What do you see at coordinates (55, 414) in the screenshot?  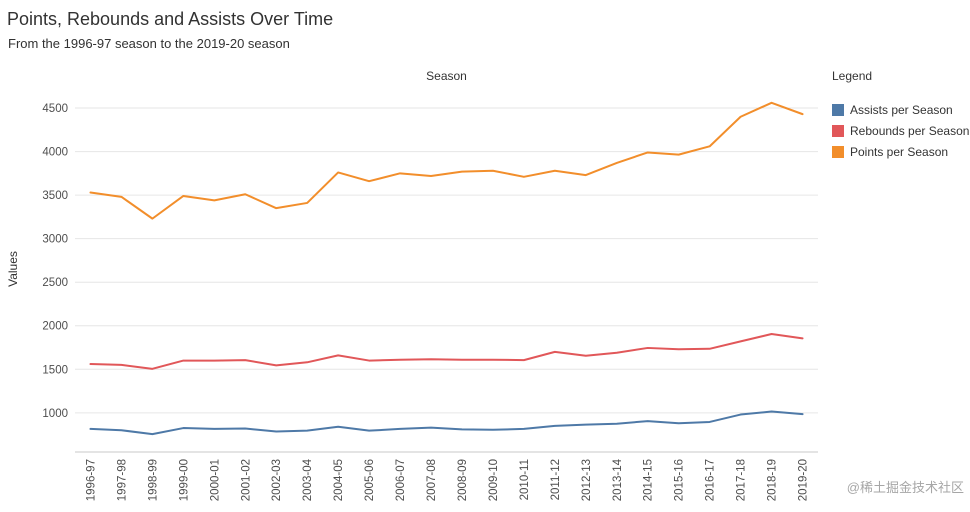 I see `y-tick-label: 1000` at bounding box center [55, 414].